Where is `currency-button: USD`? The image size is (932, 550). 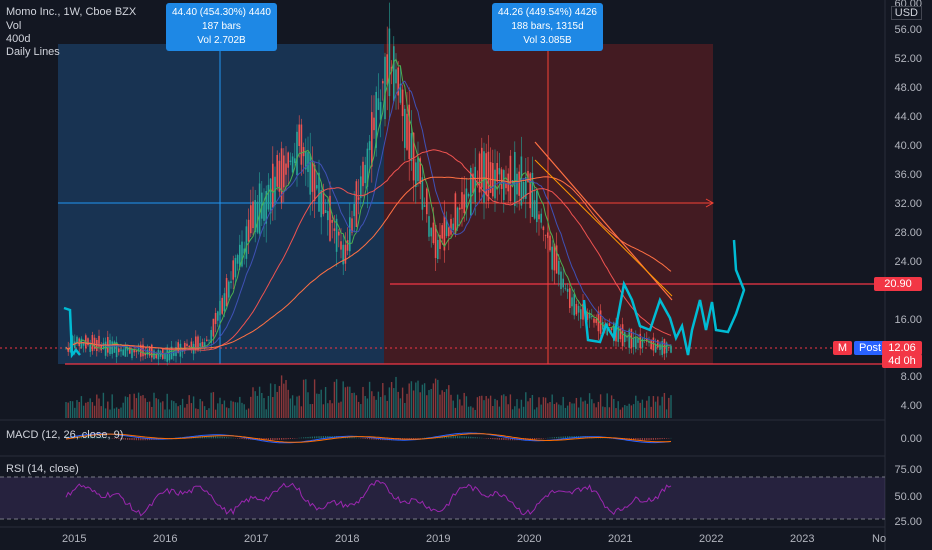
currency-button: USD is located at coordinates (906, 13).